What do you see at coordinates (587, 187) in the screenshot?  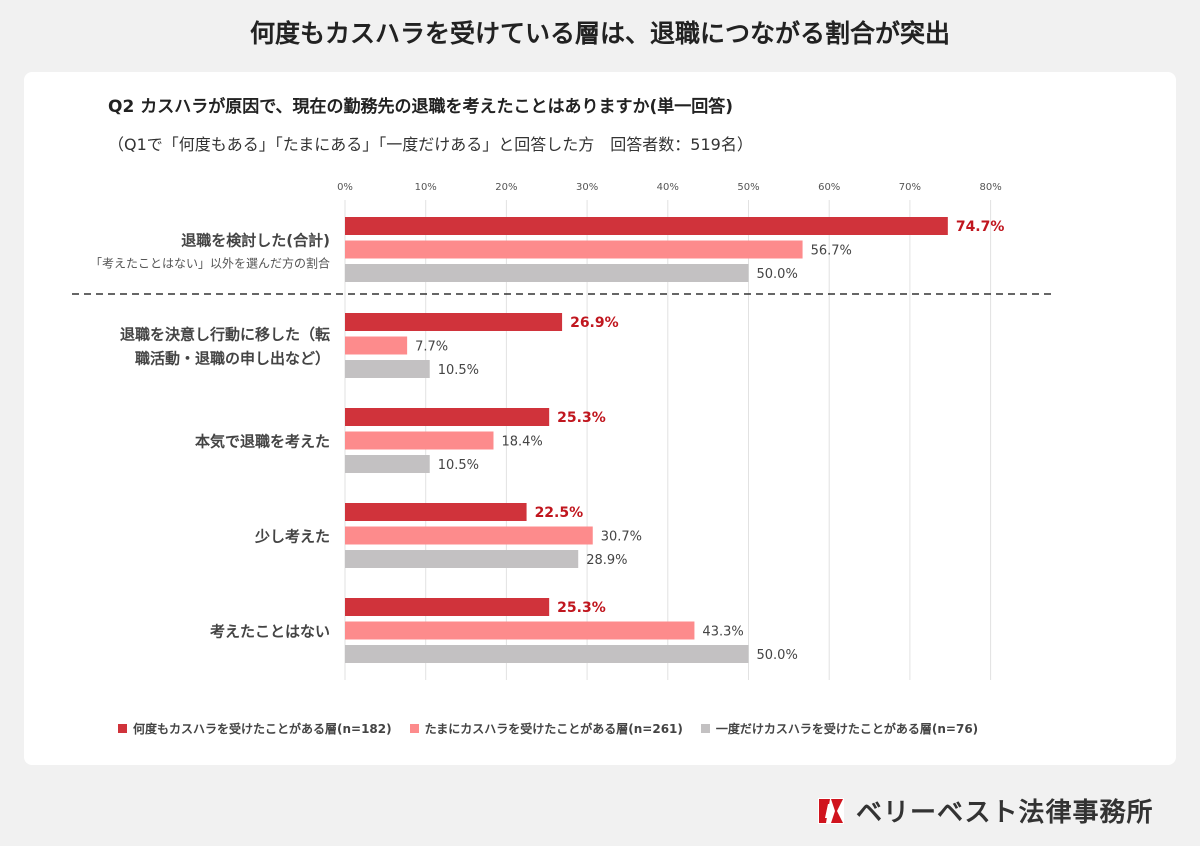 I see `x-tick-label: 30%` at bounding box center [587, 187].